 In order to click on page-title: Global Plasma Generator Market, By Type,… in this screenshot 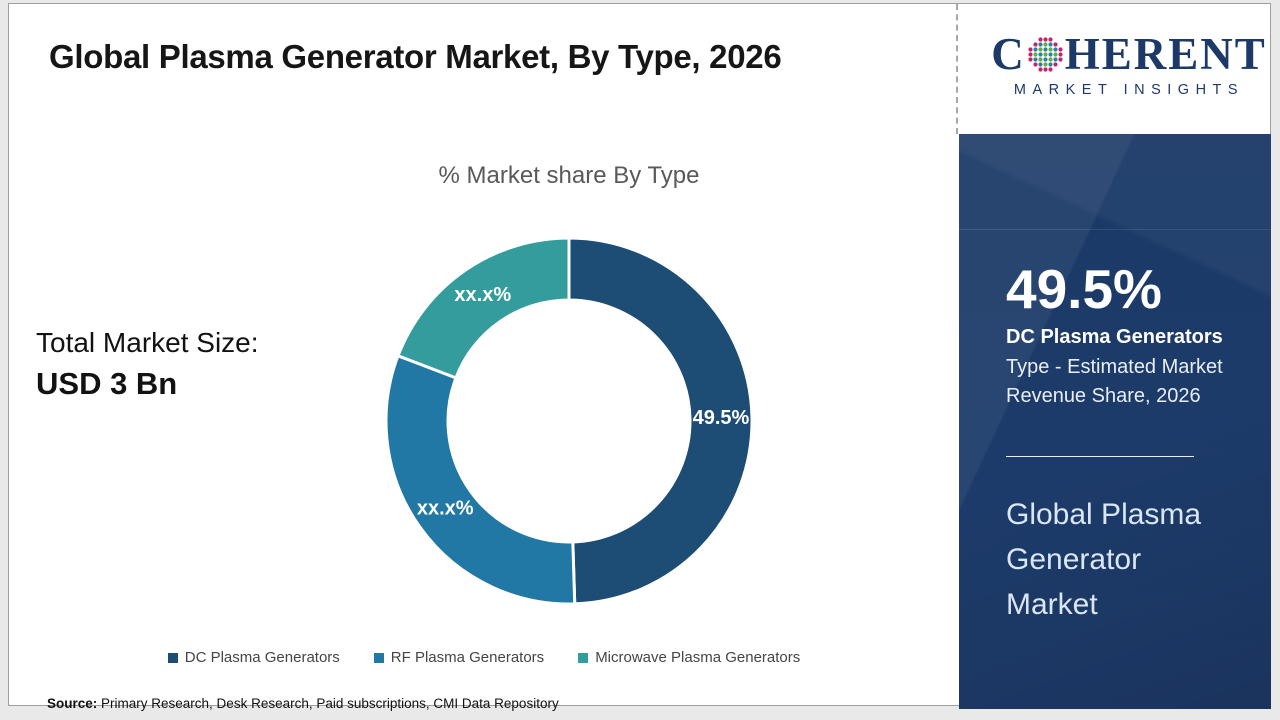, I will do `click(415, 56)`.